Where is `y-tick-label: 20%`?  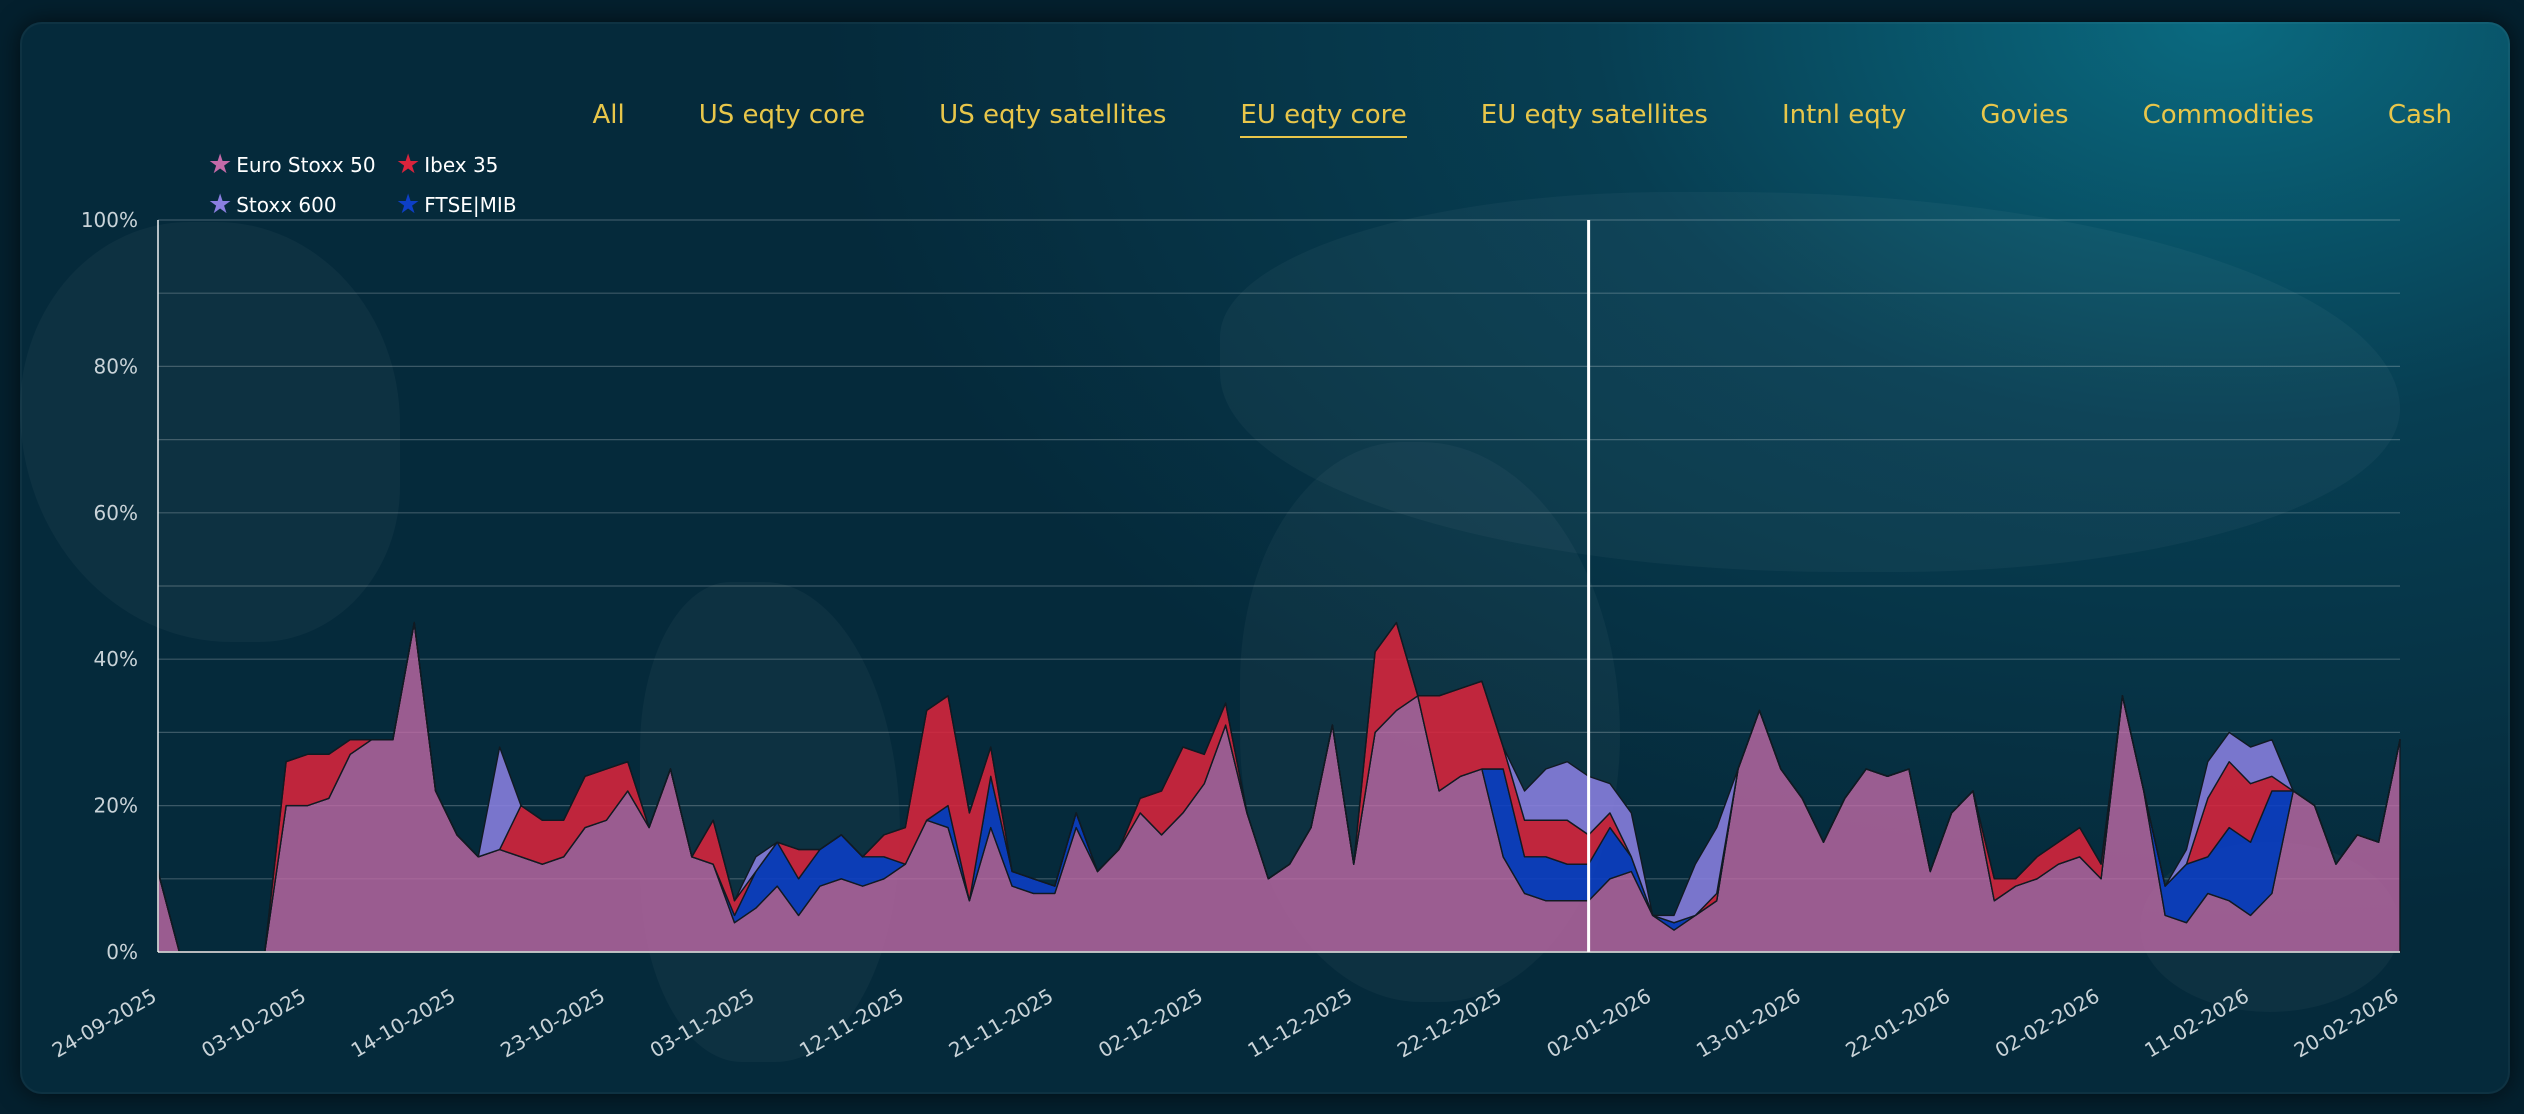
y-tick-label: 20% is located at coordinates (116, 806).